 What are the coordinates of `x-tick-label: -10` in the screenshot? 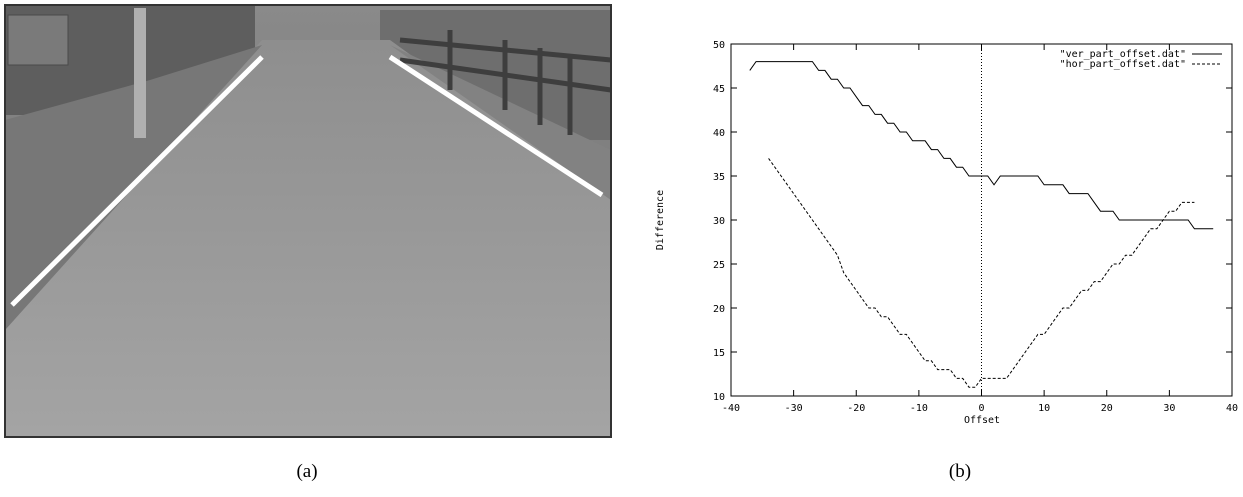 It's located at (919, 408).